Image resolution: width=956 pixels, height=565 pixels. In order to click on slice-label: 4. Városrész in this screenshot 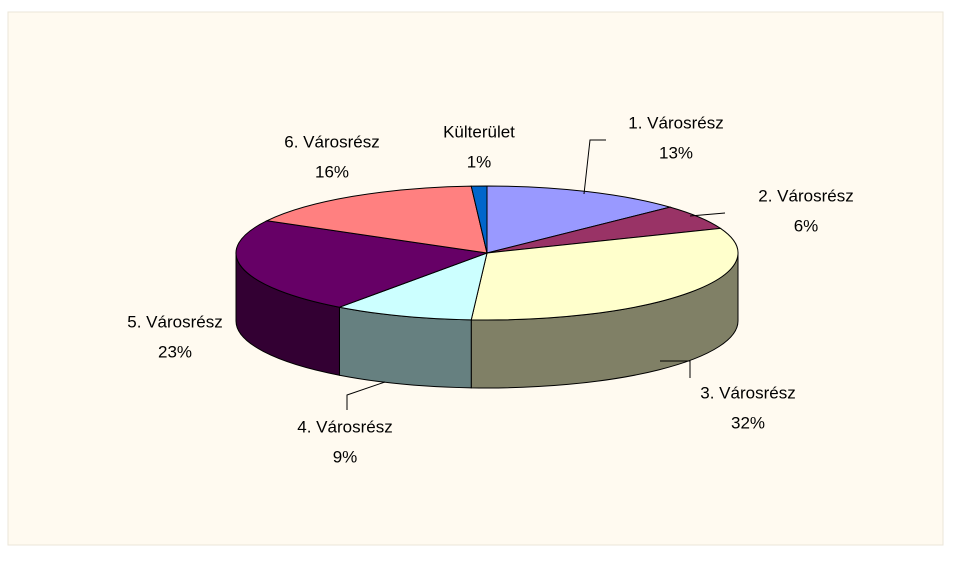, I will do `click(344, 426)`.